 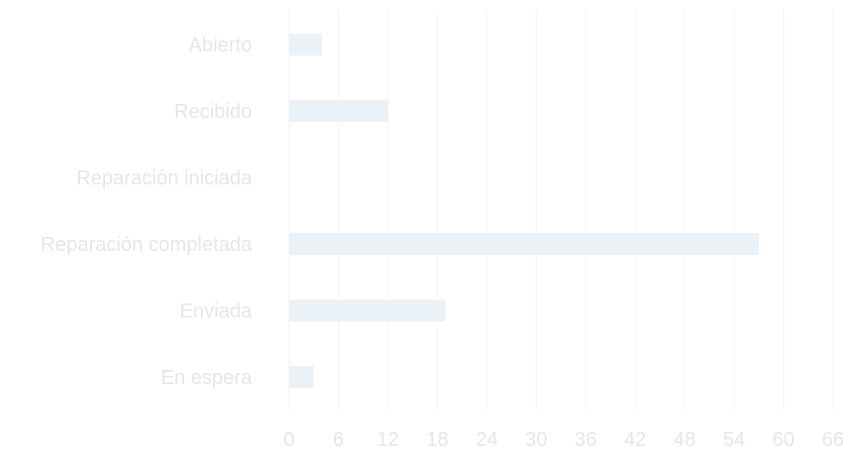 I want to click on category-label: Reparación completada, so click(x=147, y=245).